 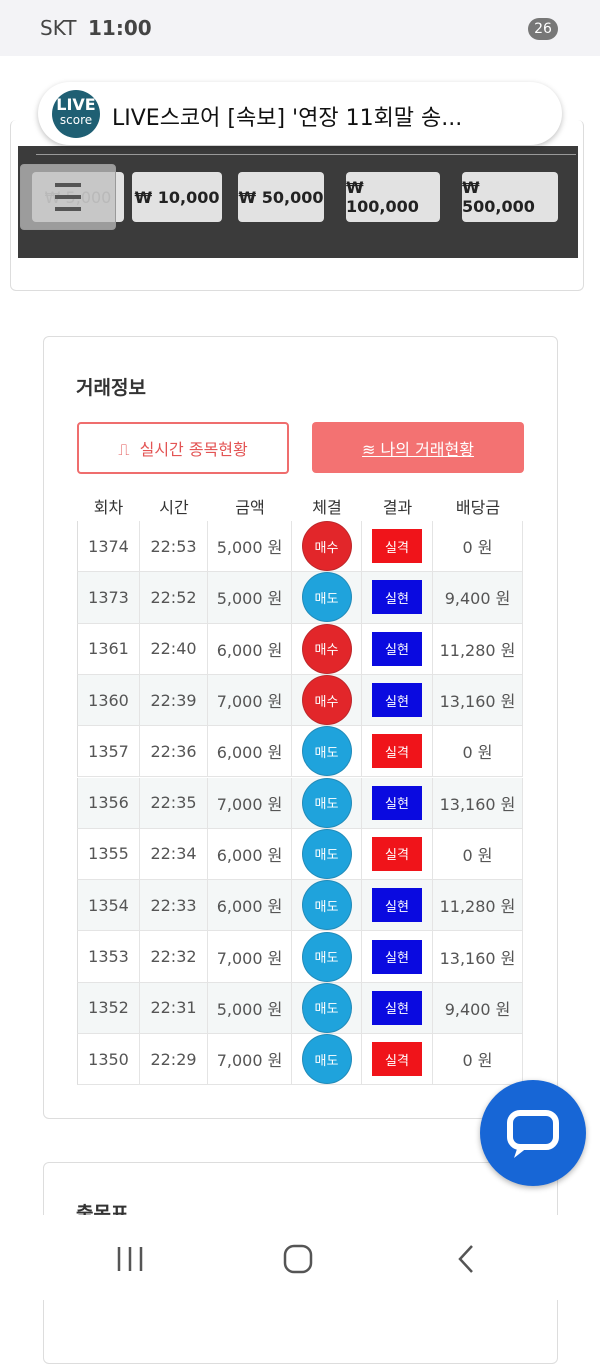 What do you see at coordinates (174, 906) in the screenshot?
I see `time-cell: 22:33` at bounding box center [174, 906].